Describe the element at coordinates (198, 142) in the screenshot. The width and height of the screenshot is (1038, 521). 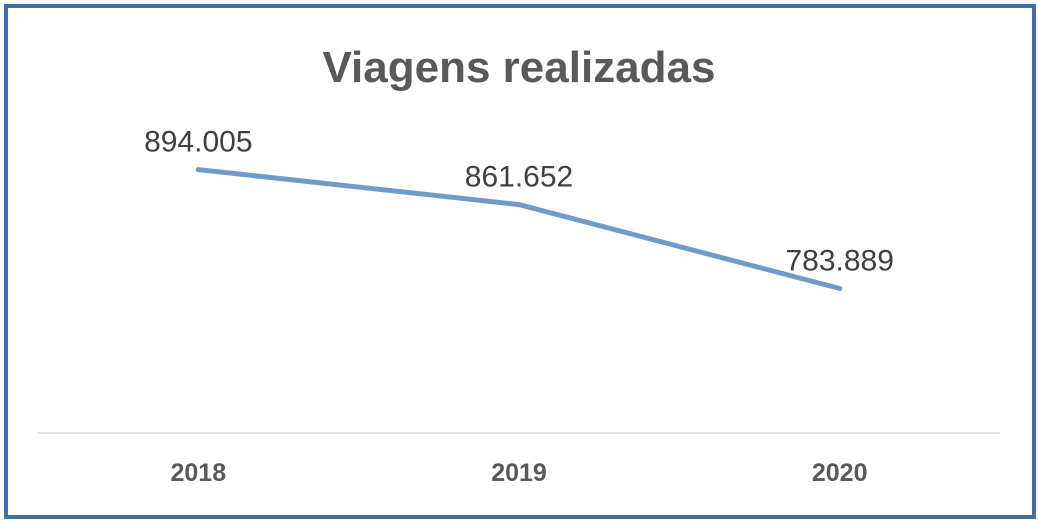
I see `data-label: 894.005` at that location.